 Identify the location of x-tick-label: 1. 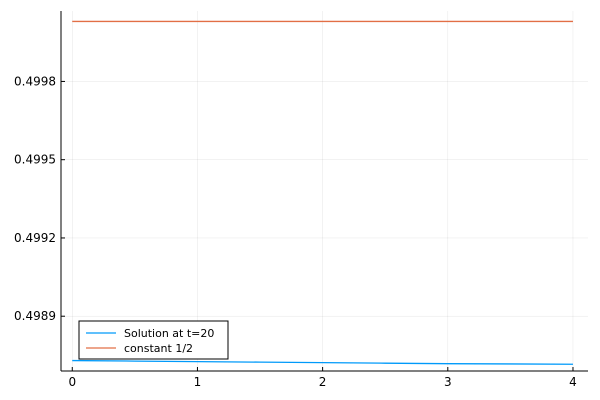
(198, 382).